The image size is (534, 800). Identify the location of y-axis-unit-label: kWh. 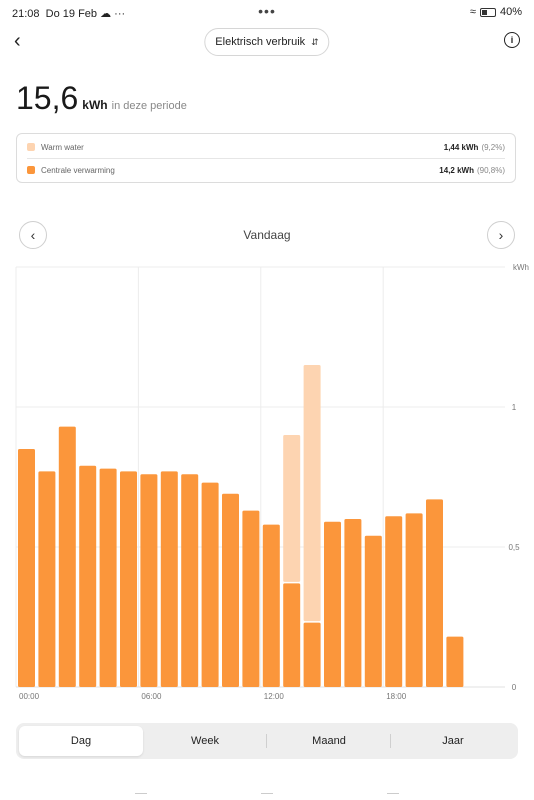
(521, 267).